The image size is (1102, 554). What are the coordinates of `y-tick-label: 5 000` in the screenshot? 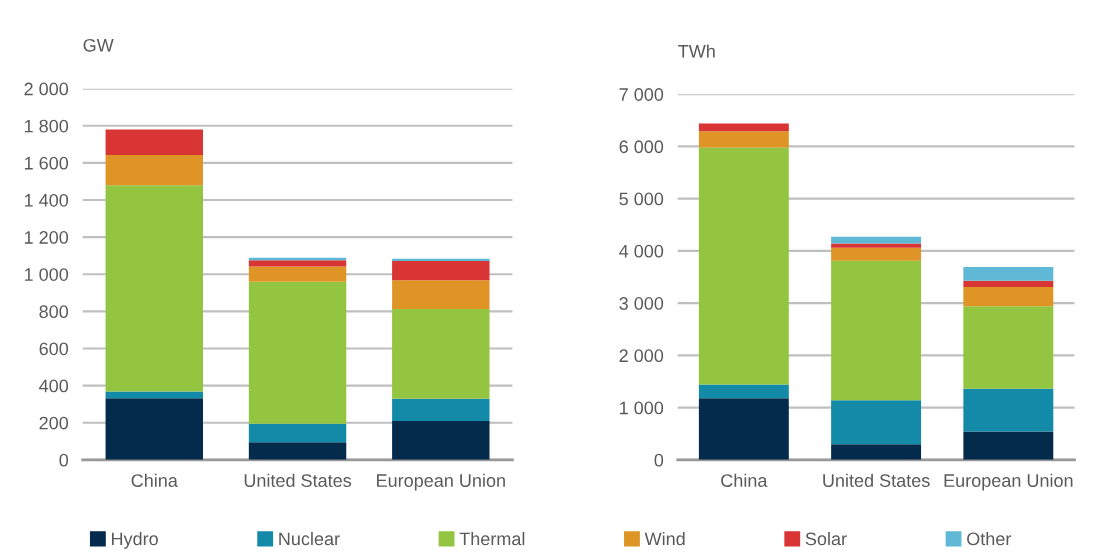 It's located at (641, 199).